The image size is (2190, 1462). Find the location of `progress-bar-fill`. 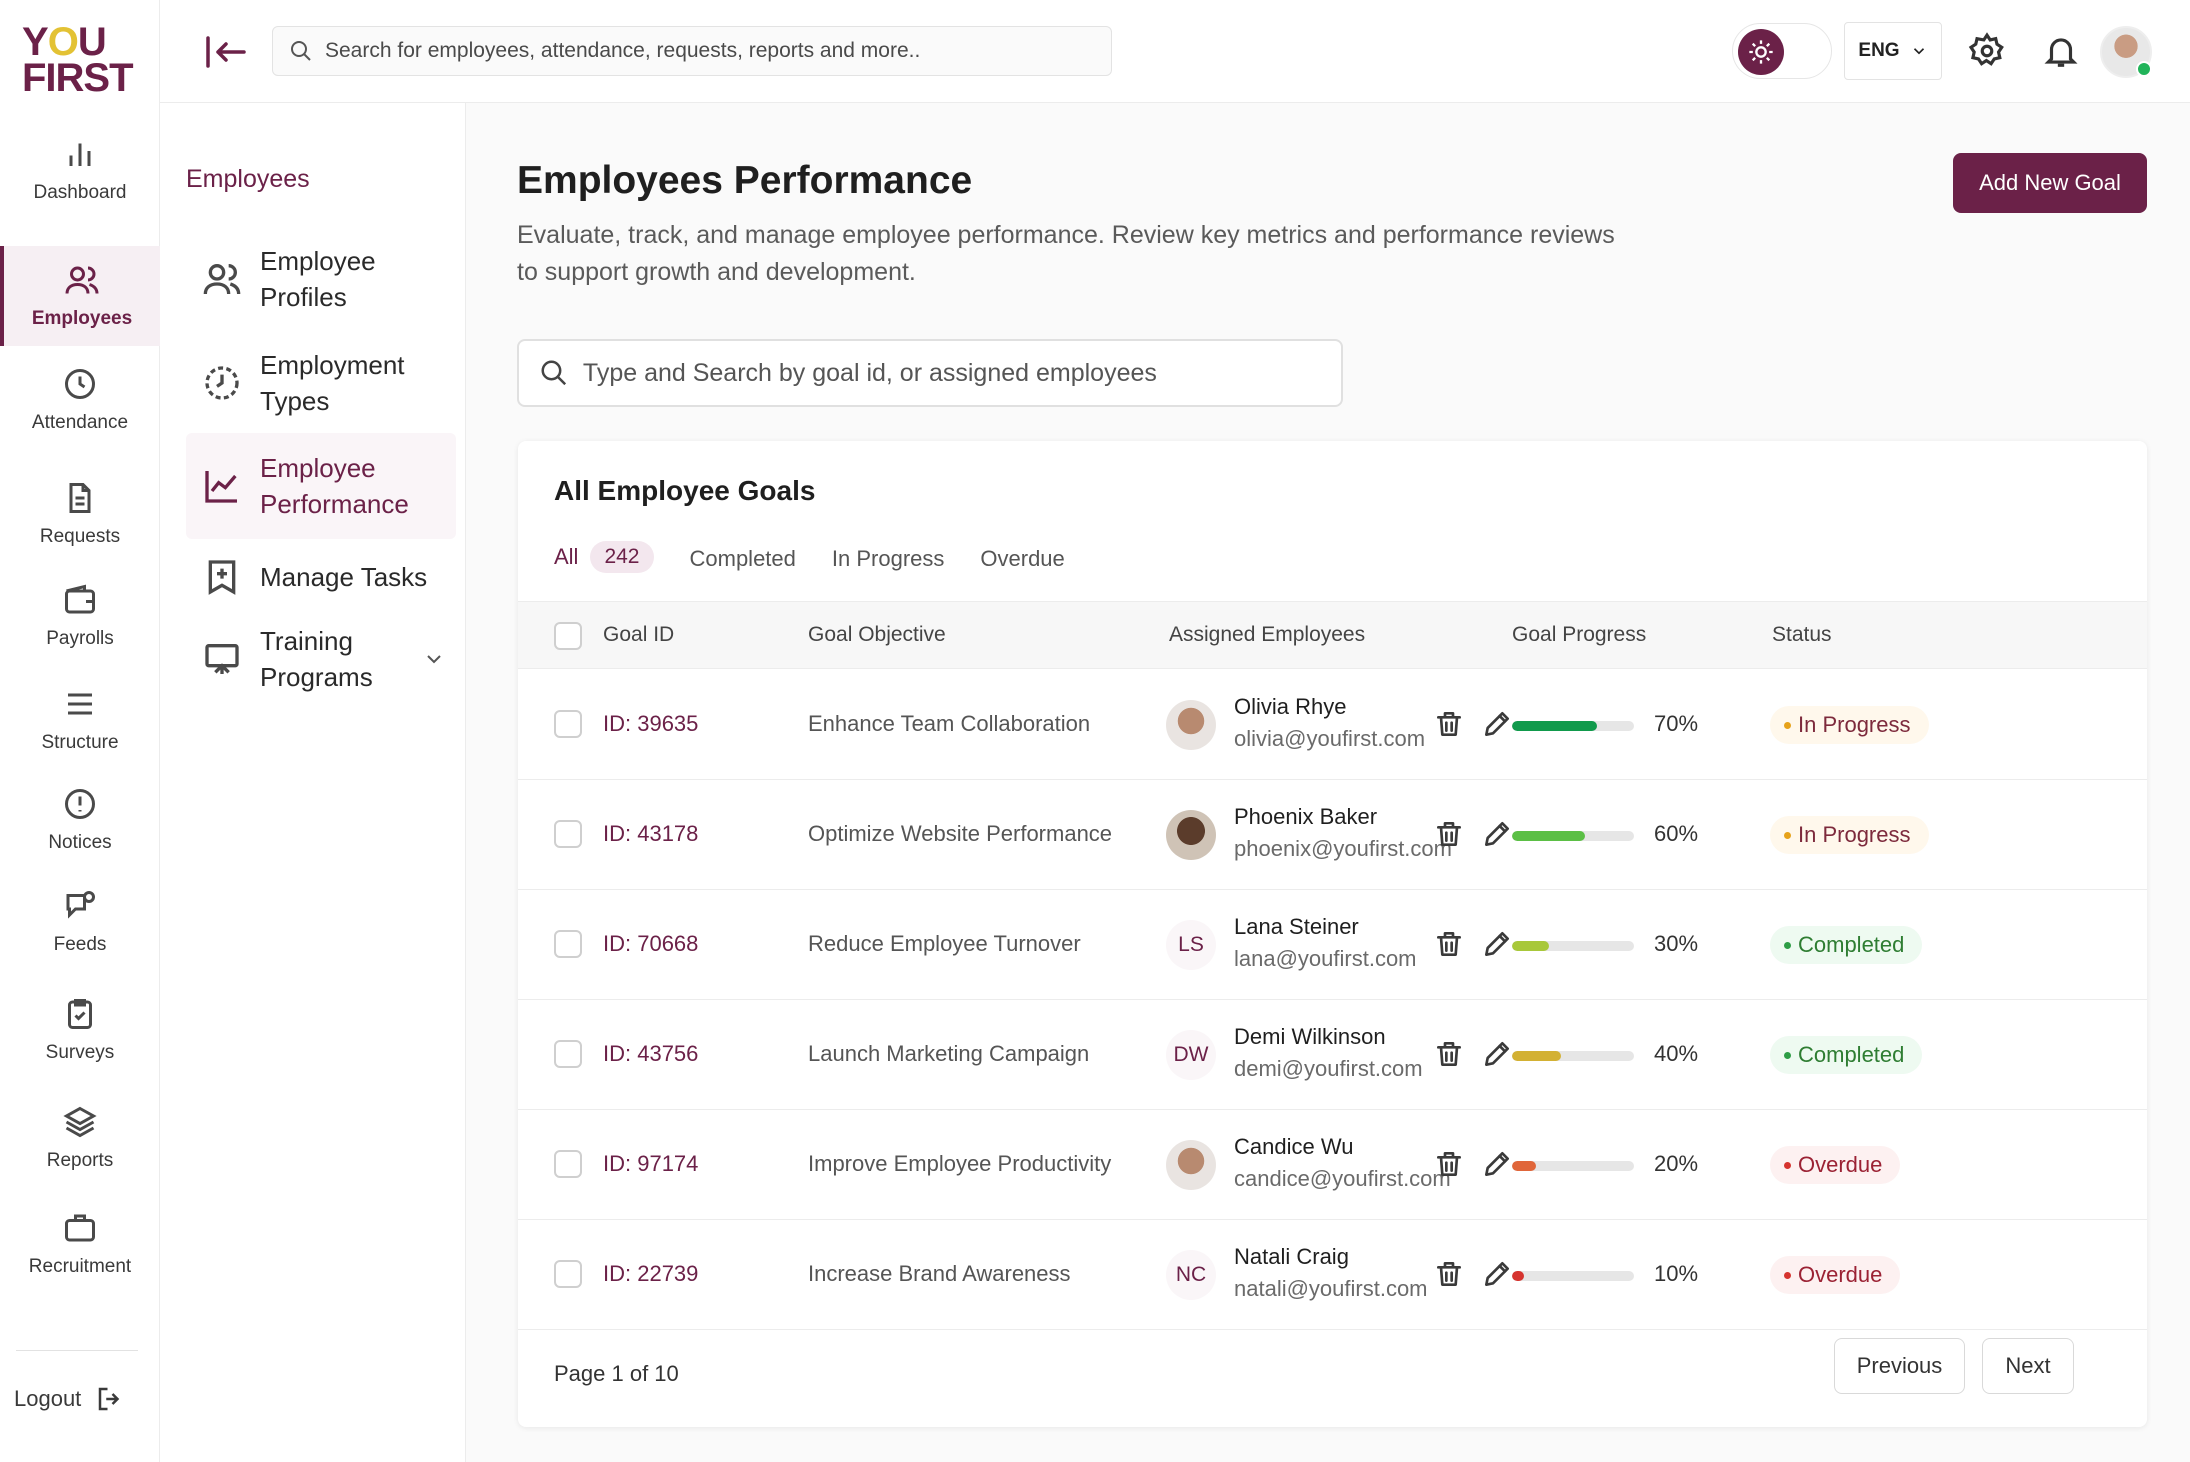

progress-bar-fill is located at coordinates (1530, 946).